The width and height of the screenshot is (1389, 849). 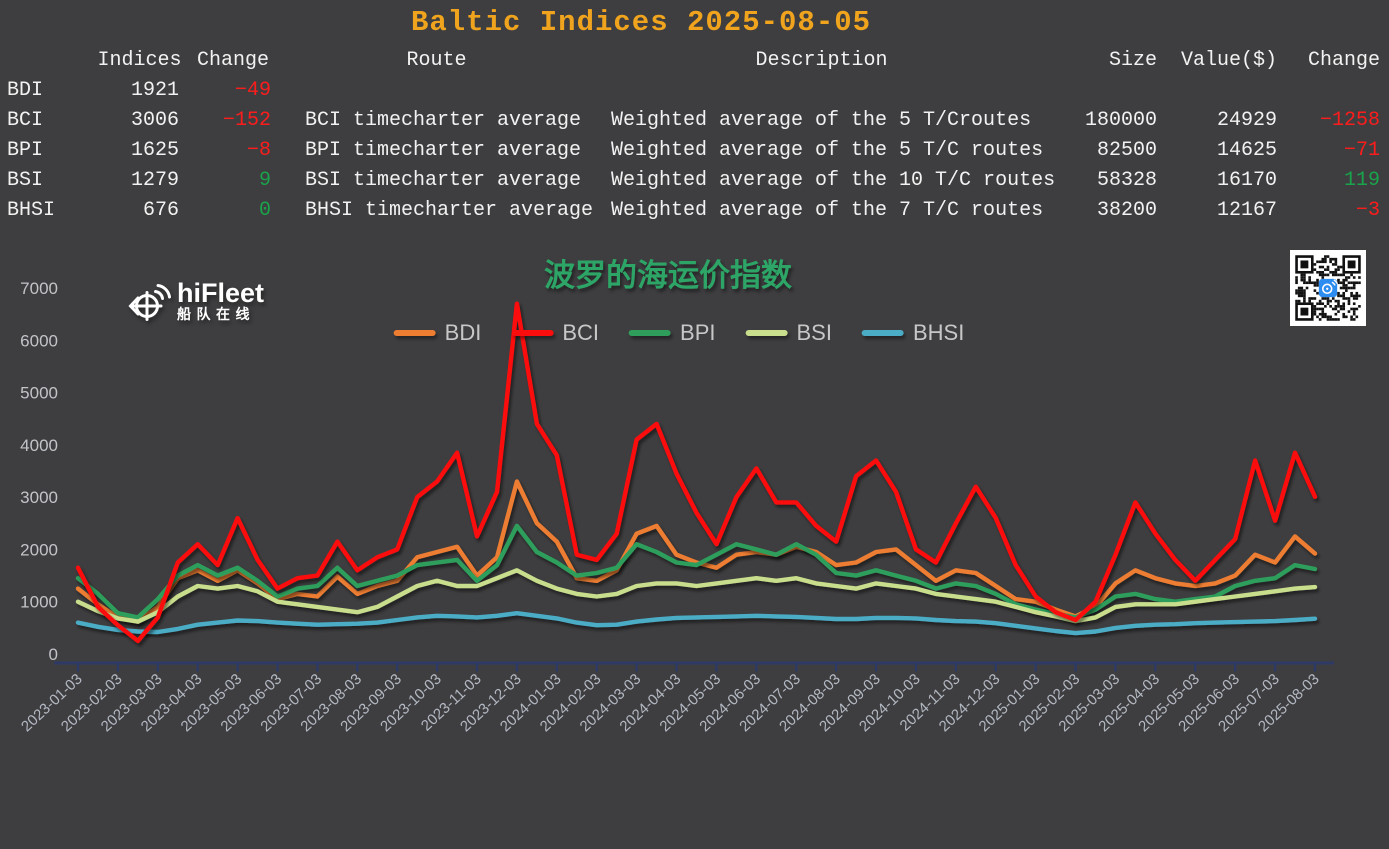 I want to click on cell-value-change: −1258, so click(x=1349, y=120).